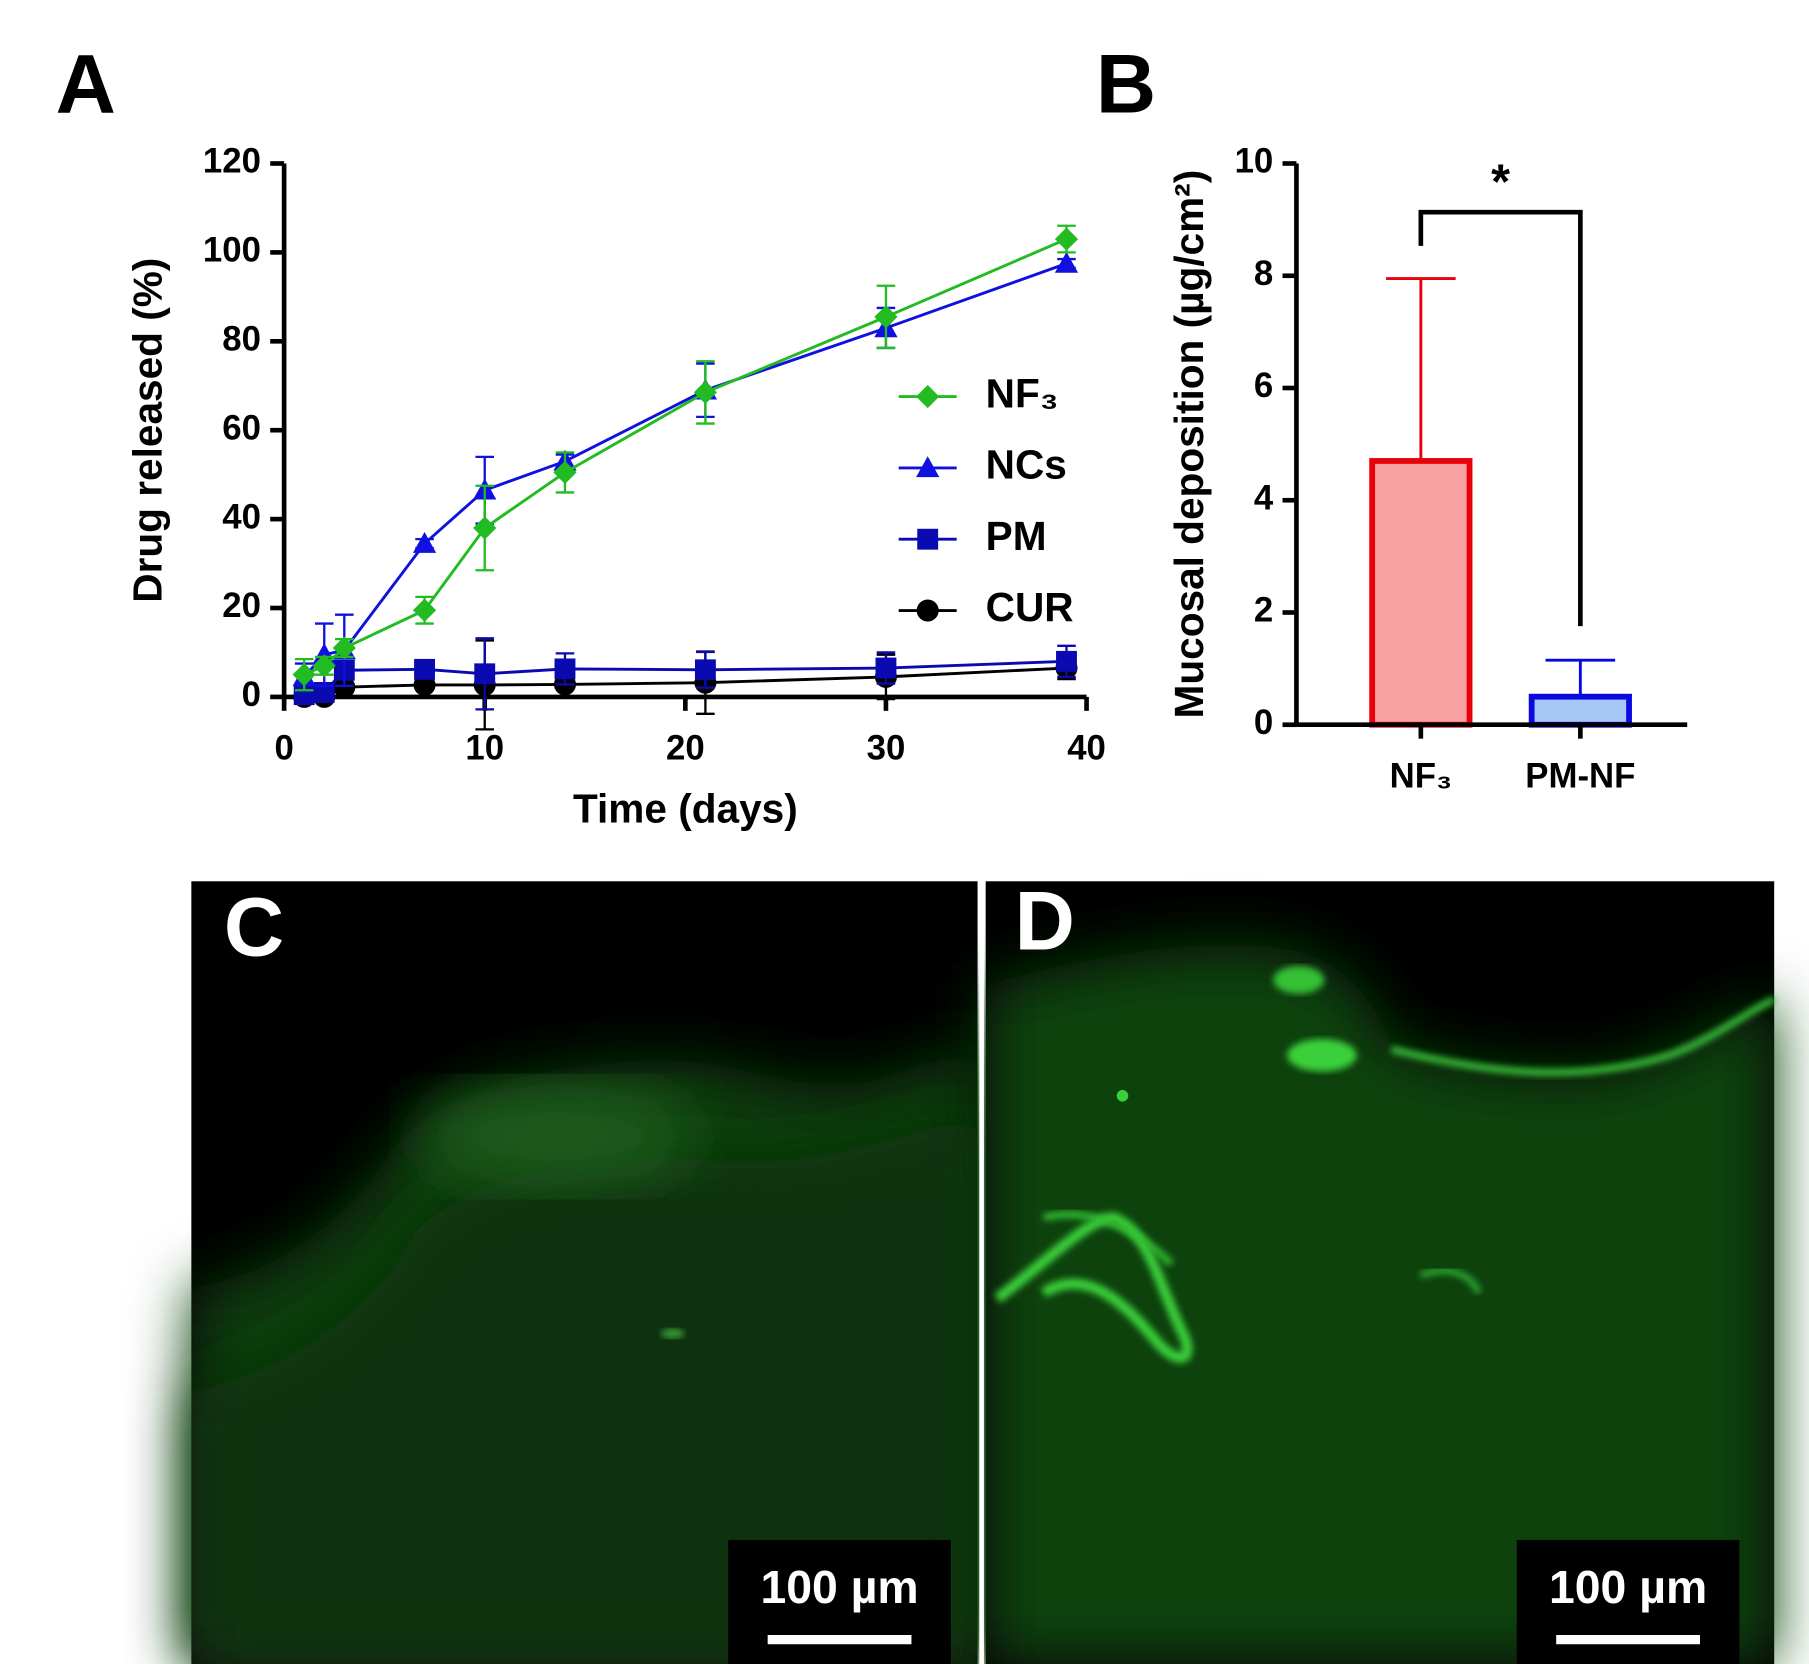  What do you see at coordinates (685, 808) in the screenshot?
I see `x-axis-title: Time (days)` at bounding box center [685, 808].